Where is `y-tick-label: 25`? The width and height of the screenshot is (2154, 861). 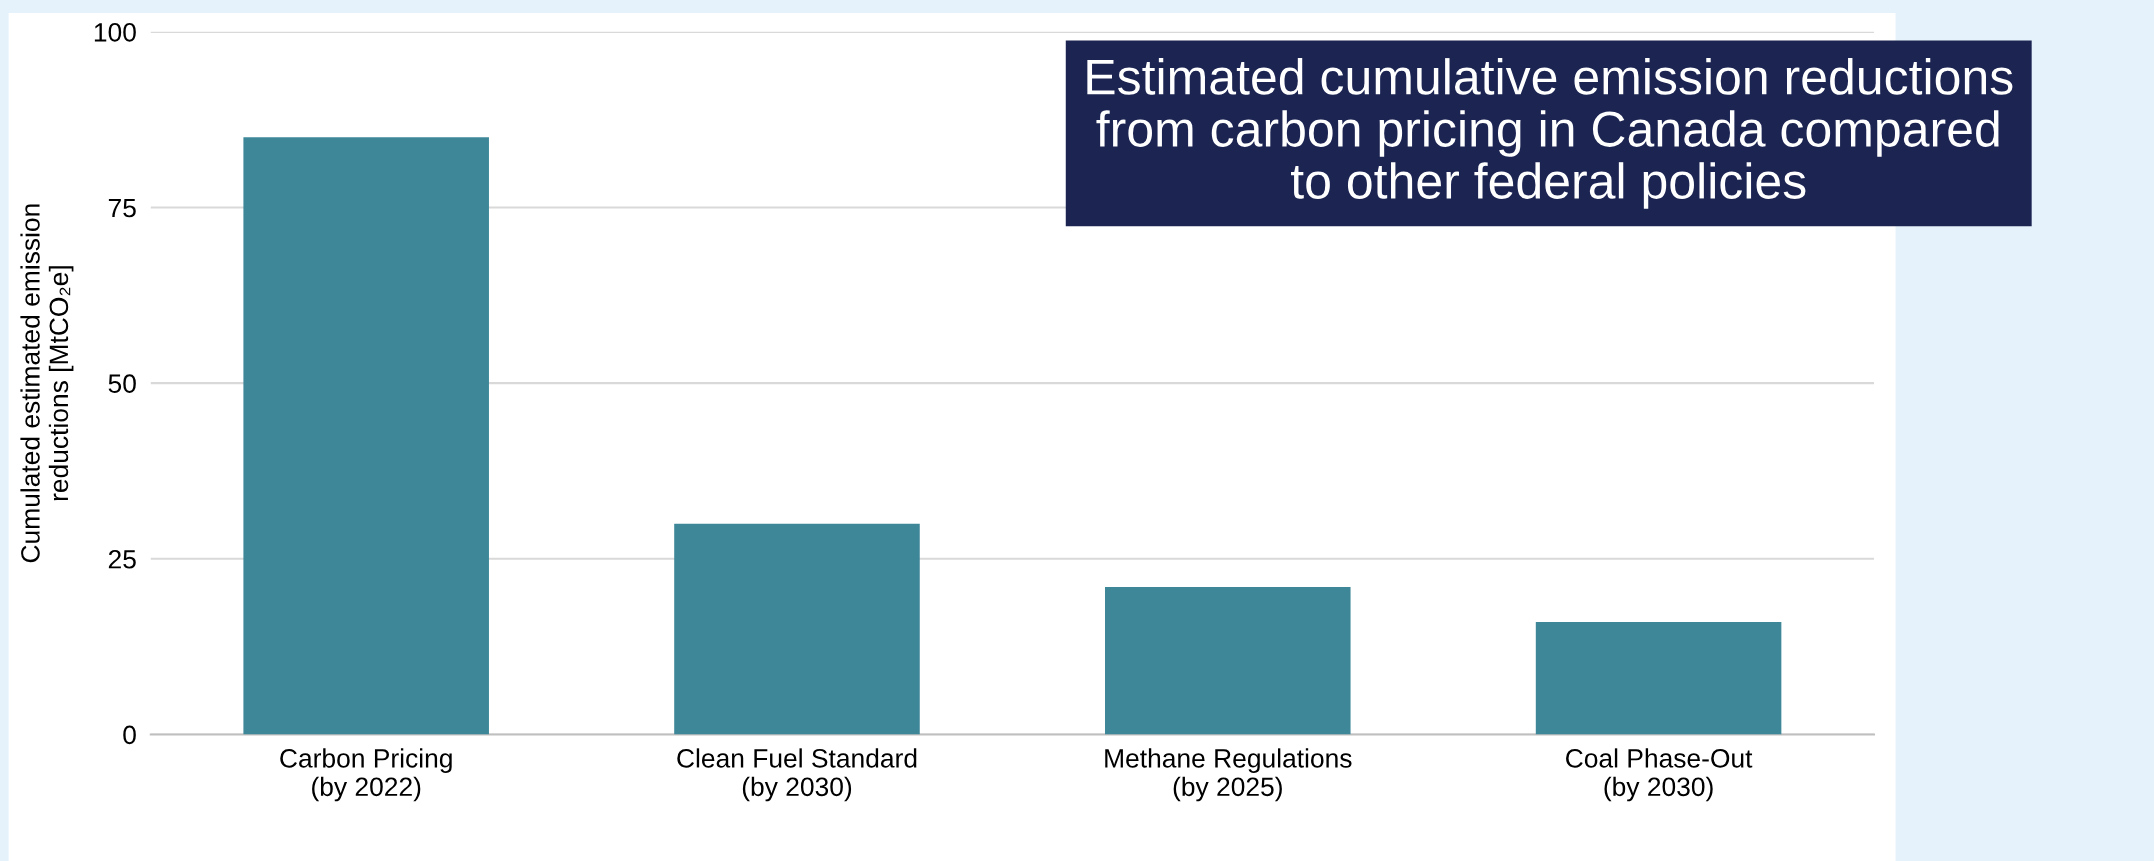
y-tick-label: 25 is located at coordinates (122, 559).